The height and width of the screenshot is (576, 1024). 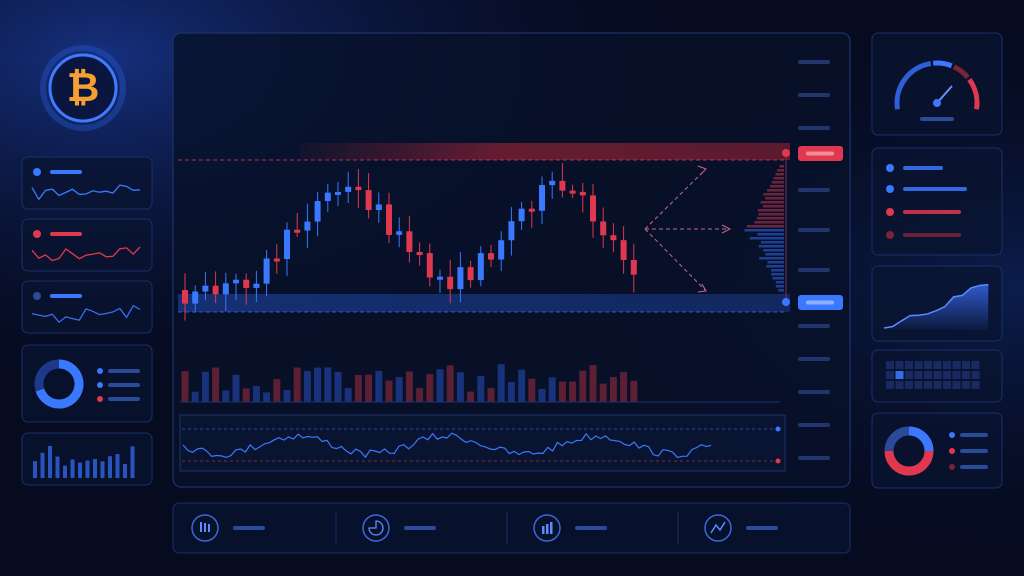 I want to click on bottom-bar, so click(x=511, y=528).